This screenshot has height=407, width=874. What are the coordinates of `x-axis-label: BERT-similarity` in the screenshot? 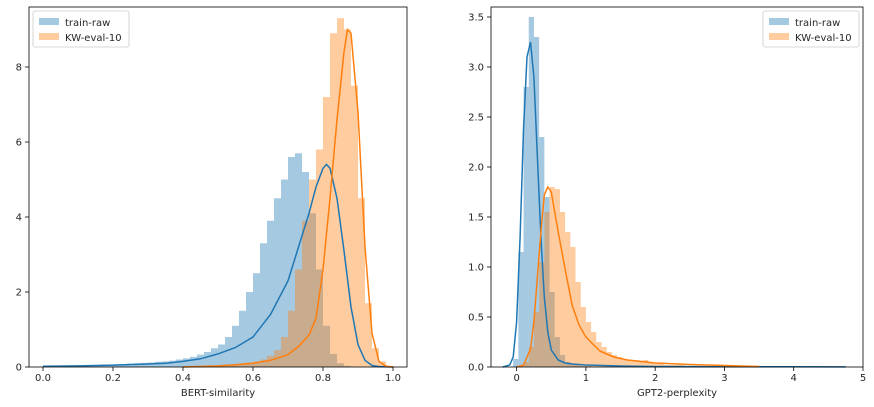 It's located at (218, 393).